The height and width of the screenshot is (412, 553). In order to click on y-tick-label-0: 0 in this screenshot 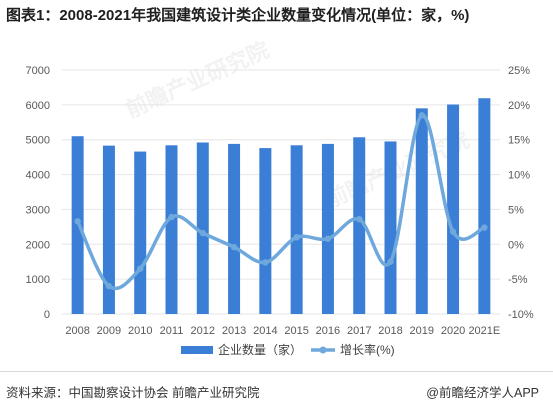, I will do `click(47, 315)`.